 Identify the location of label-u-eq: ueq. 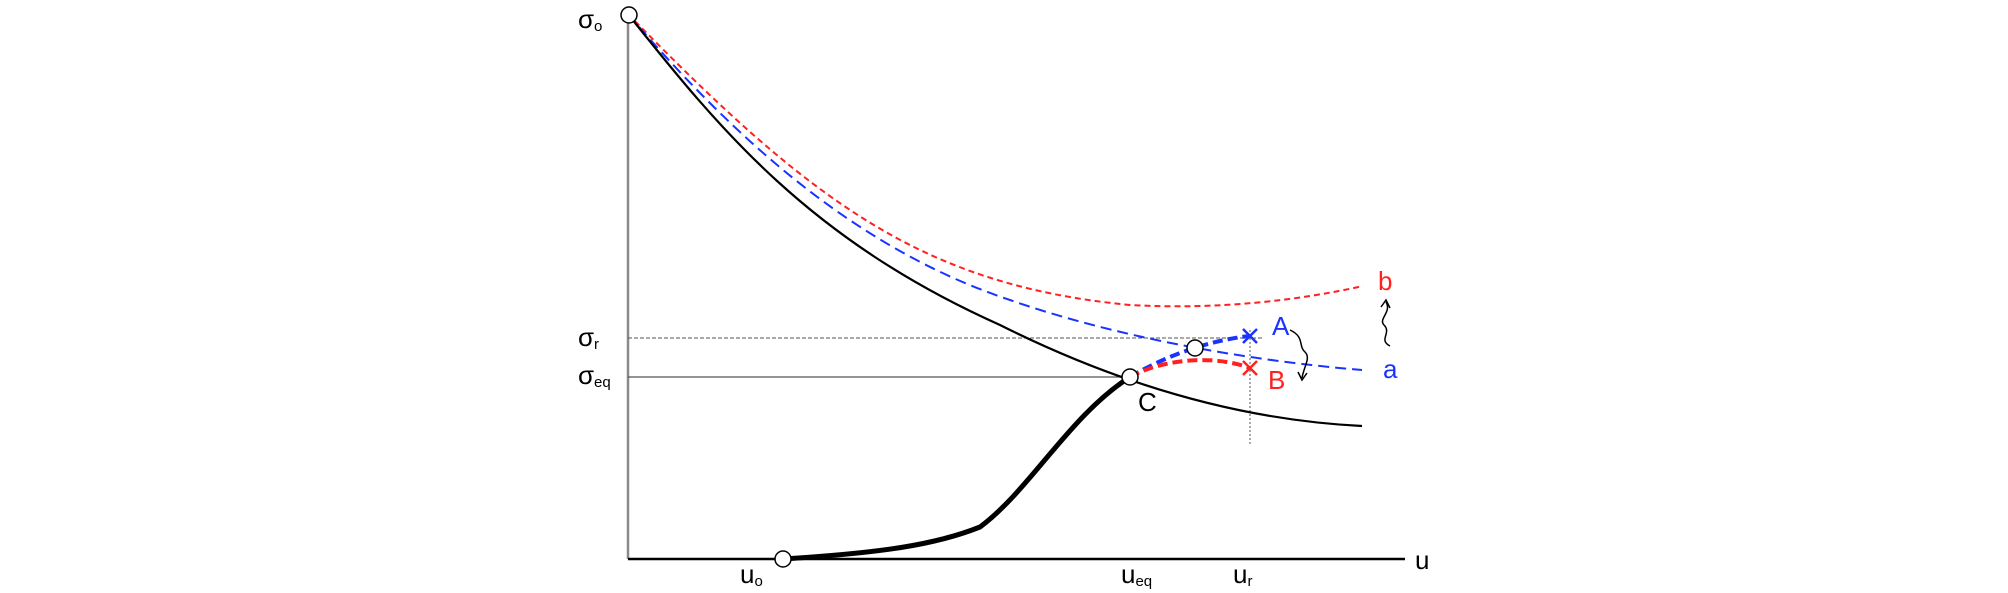
(1136, 574).